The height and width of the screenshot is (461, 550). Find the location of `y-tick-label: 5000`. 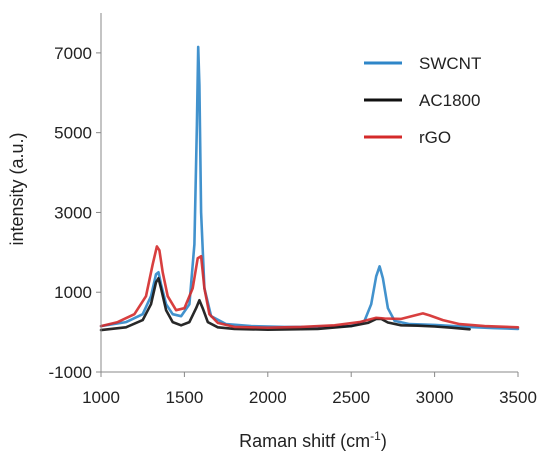

y-tick-label: 5000 is located at coordinates (73, 133).